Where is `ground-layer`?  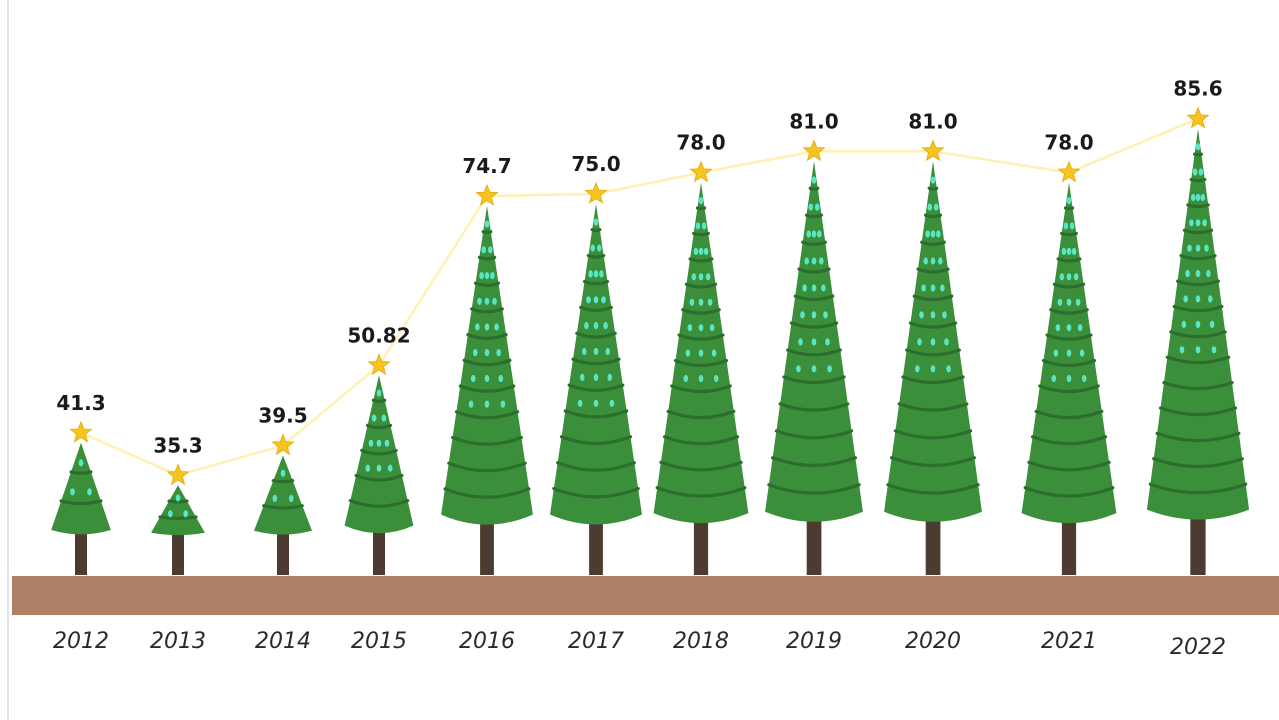 ground-layer is located at coordinates (645, 595).